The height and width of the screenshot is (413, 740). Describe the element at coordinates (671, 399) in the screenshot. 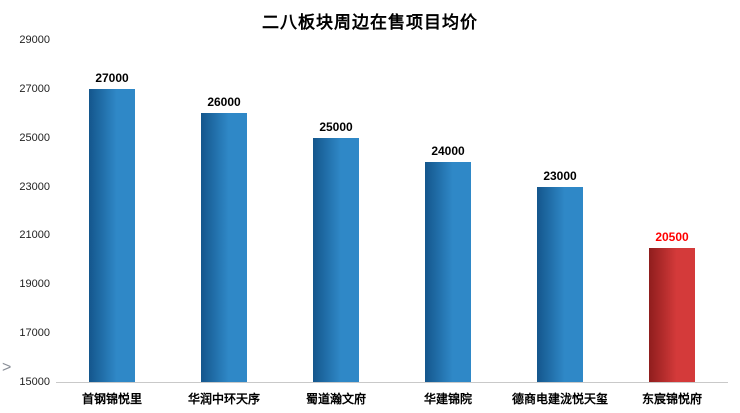

I see `x-axis-label: 东宸锦悦府` at that location.